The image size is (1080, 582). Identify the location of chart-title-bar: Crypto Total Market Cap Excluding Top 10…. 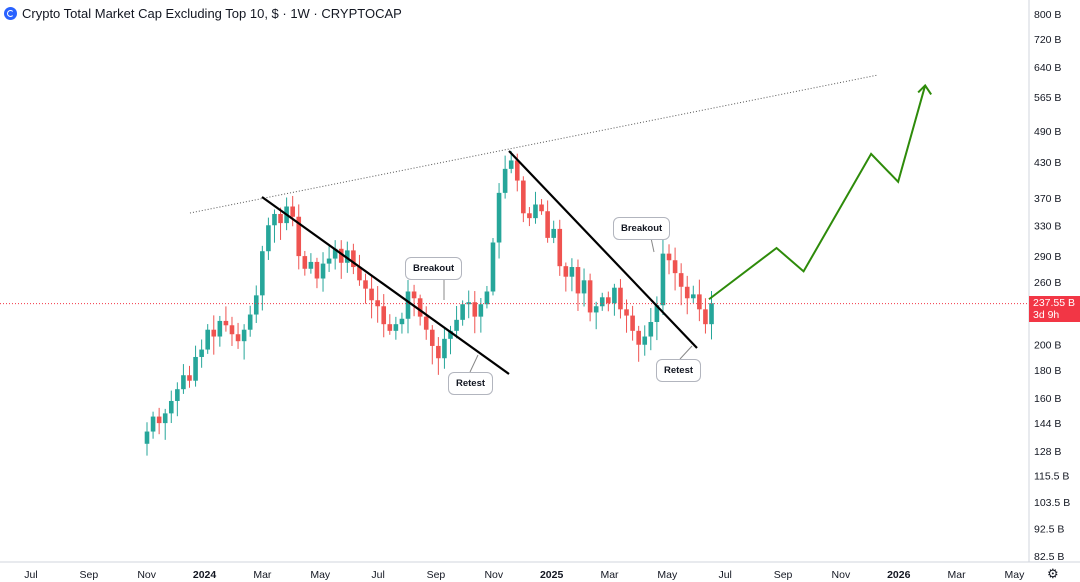
(203, 13).